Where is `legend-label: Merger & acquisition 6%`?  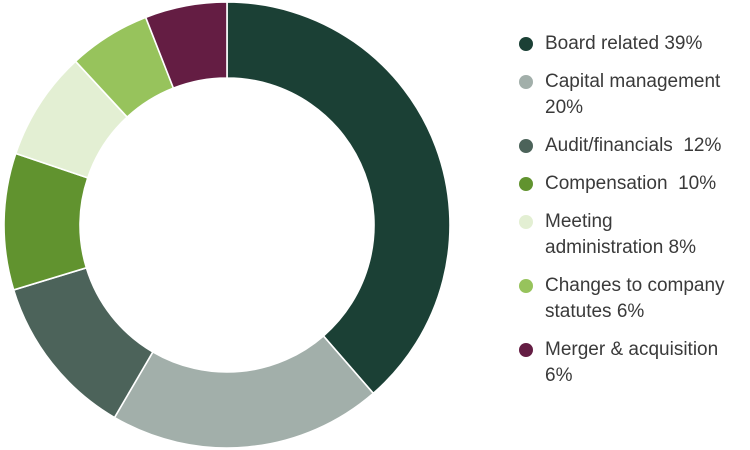 legend-label: Merger & acquisition 6% is located at coordinates (632, 362).